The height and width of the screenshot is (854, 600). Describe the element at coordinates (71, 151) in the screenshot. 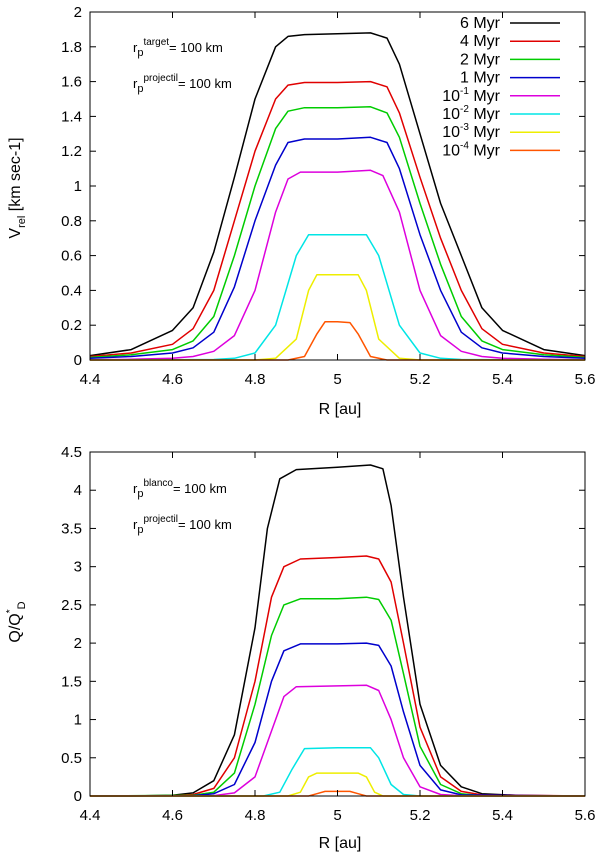

I see `top-y-tick-label: 1.2` at that location.